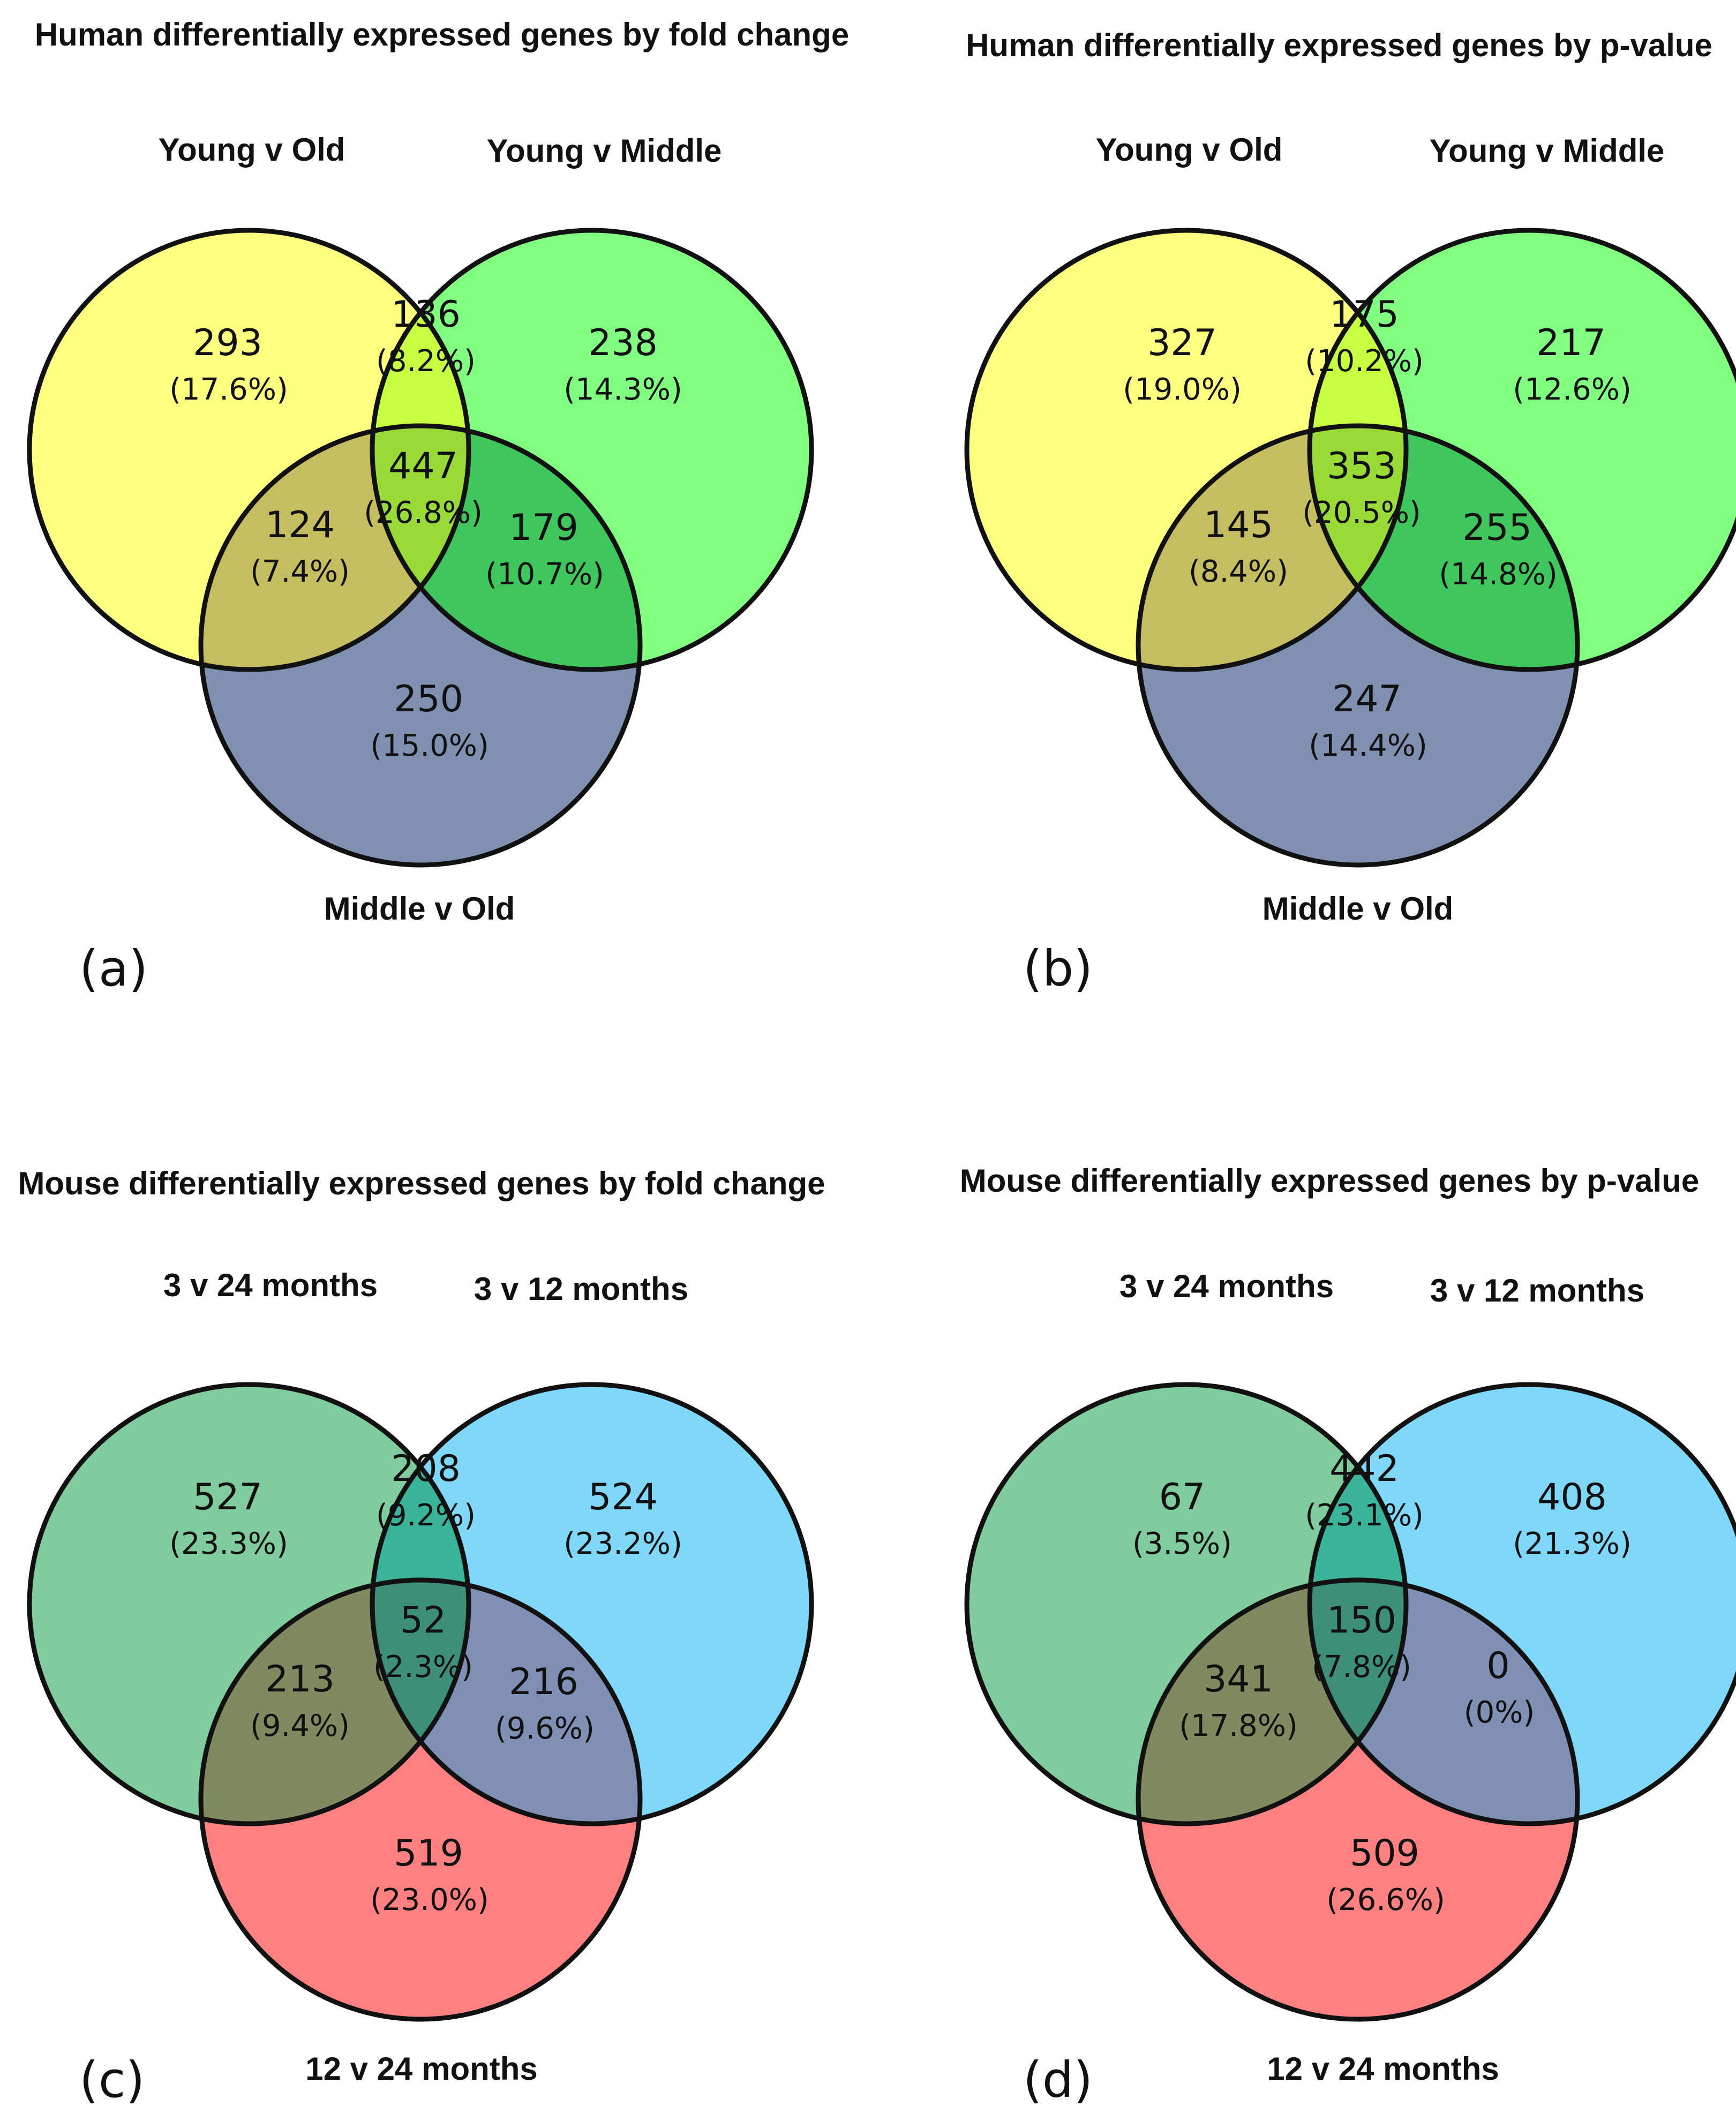 The image size is (1736, 2121). Describe the element at coordinates (1183, 1497) in the screenshot. I see `panel-d-a-only-count: 67` at that location.